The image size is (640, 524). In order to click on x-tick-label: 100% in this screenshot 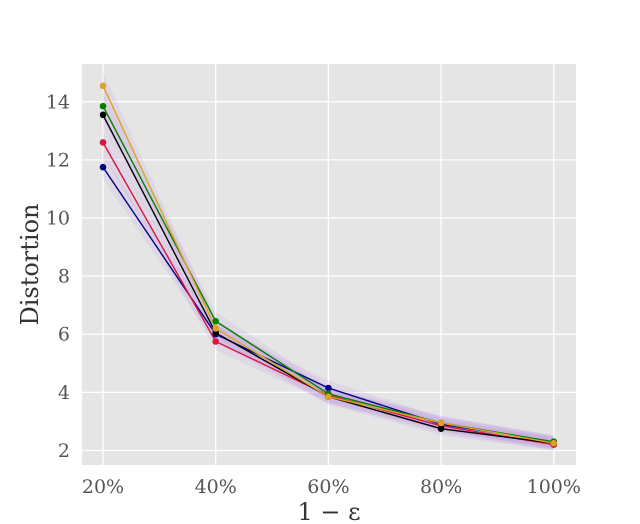, I will do `click(554, 487)`.